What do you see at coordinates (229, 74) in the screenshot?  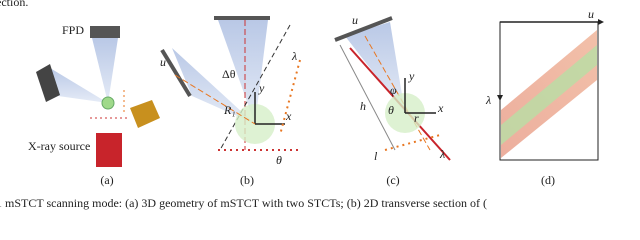 I see `label: Δθ` at bounding box center [229, 74].